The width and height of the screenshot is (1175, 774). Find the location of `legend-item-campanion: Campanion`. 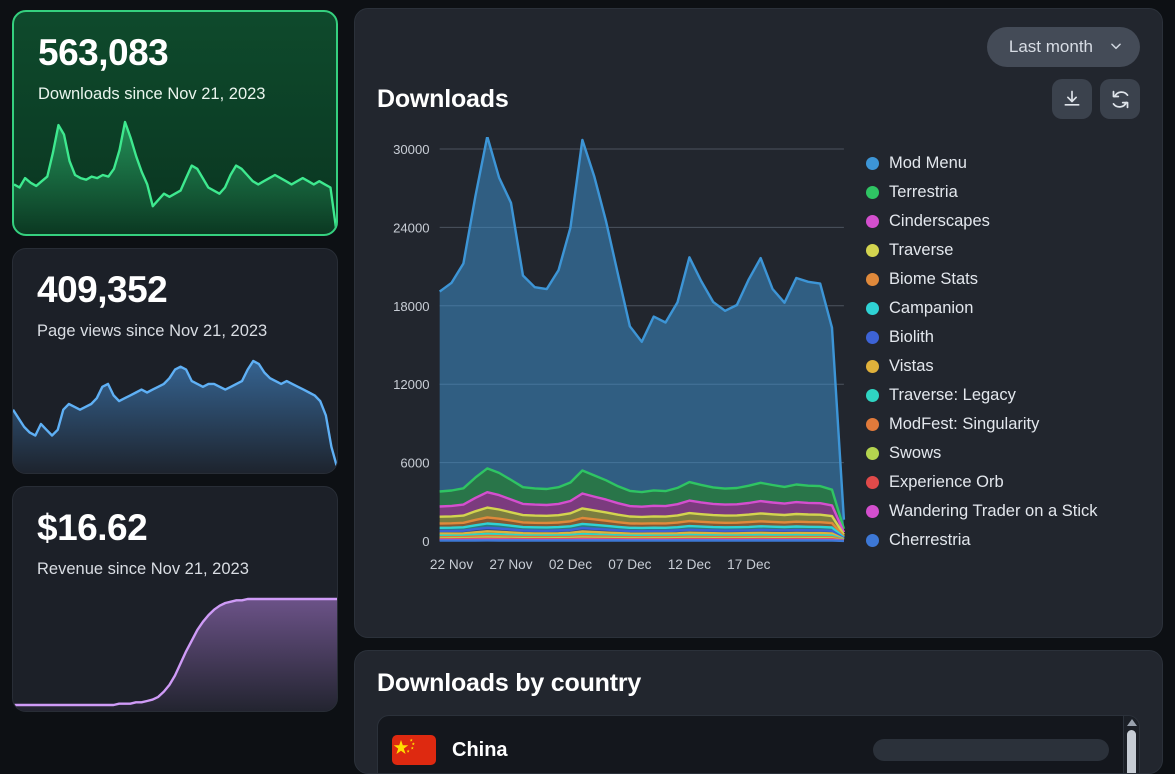

legend-item-campanion: Campanion is located at coordinates (1003, 308).